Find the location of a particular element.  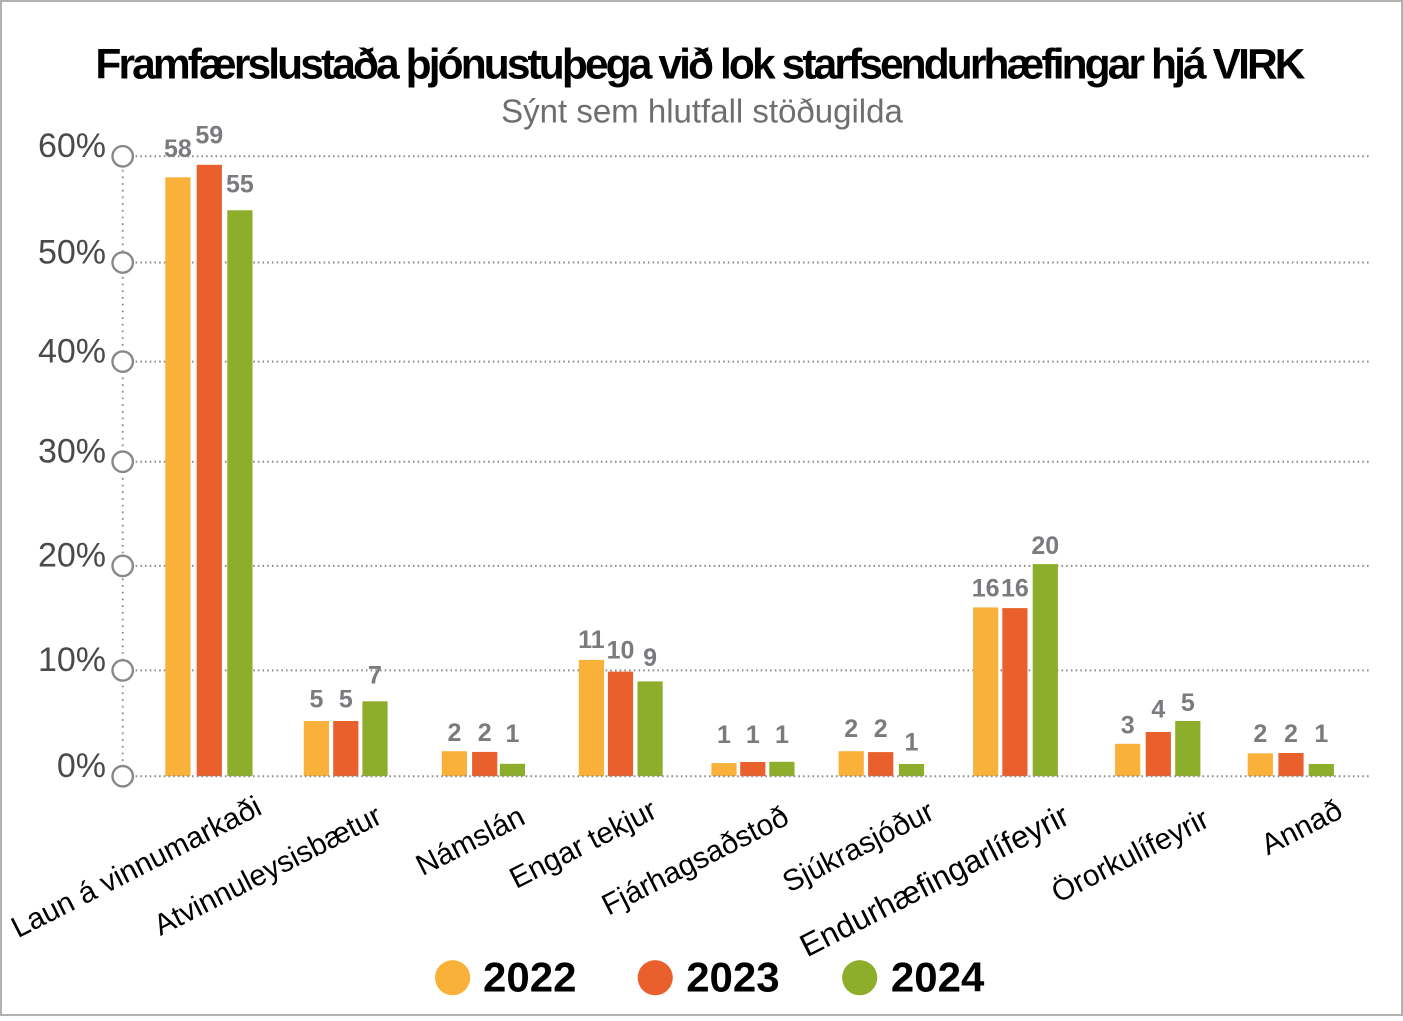

svg-text: 4 is located at coordinates (1158, 709).